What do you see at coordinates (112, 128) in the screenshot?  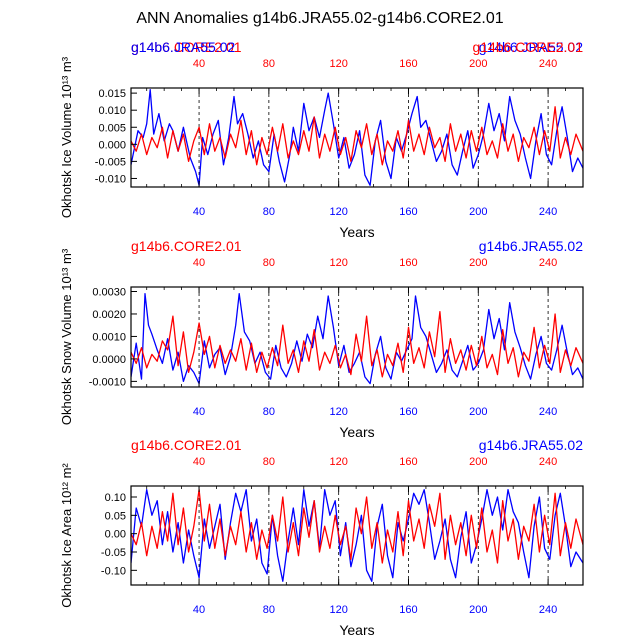 I see `y-tick-label: 0.005` at bounding box center [112, 128].